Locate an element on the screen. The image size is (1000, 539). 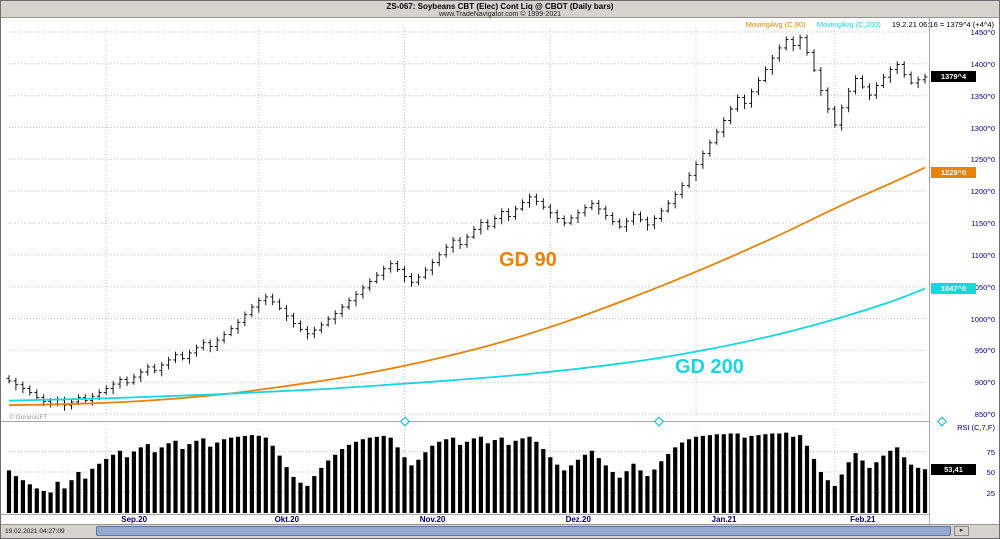
chart-subtitle: www.TradeNavigator.com © 1999-2021 is located at coordinates (499, 14).